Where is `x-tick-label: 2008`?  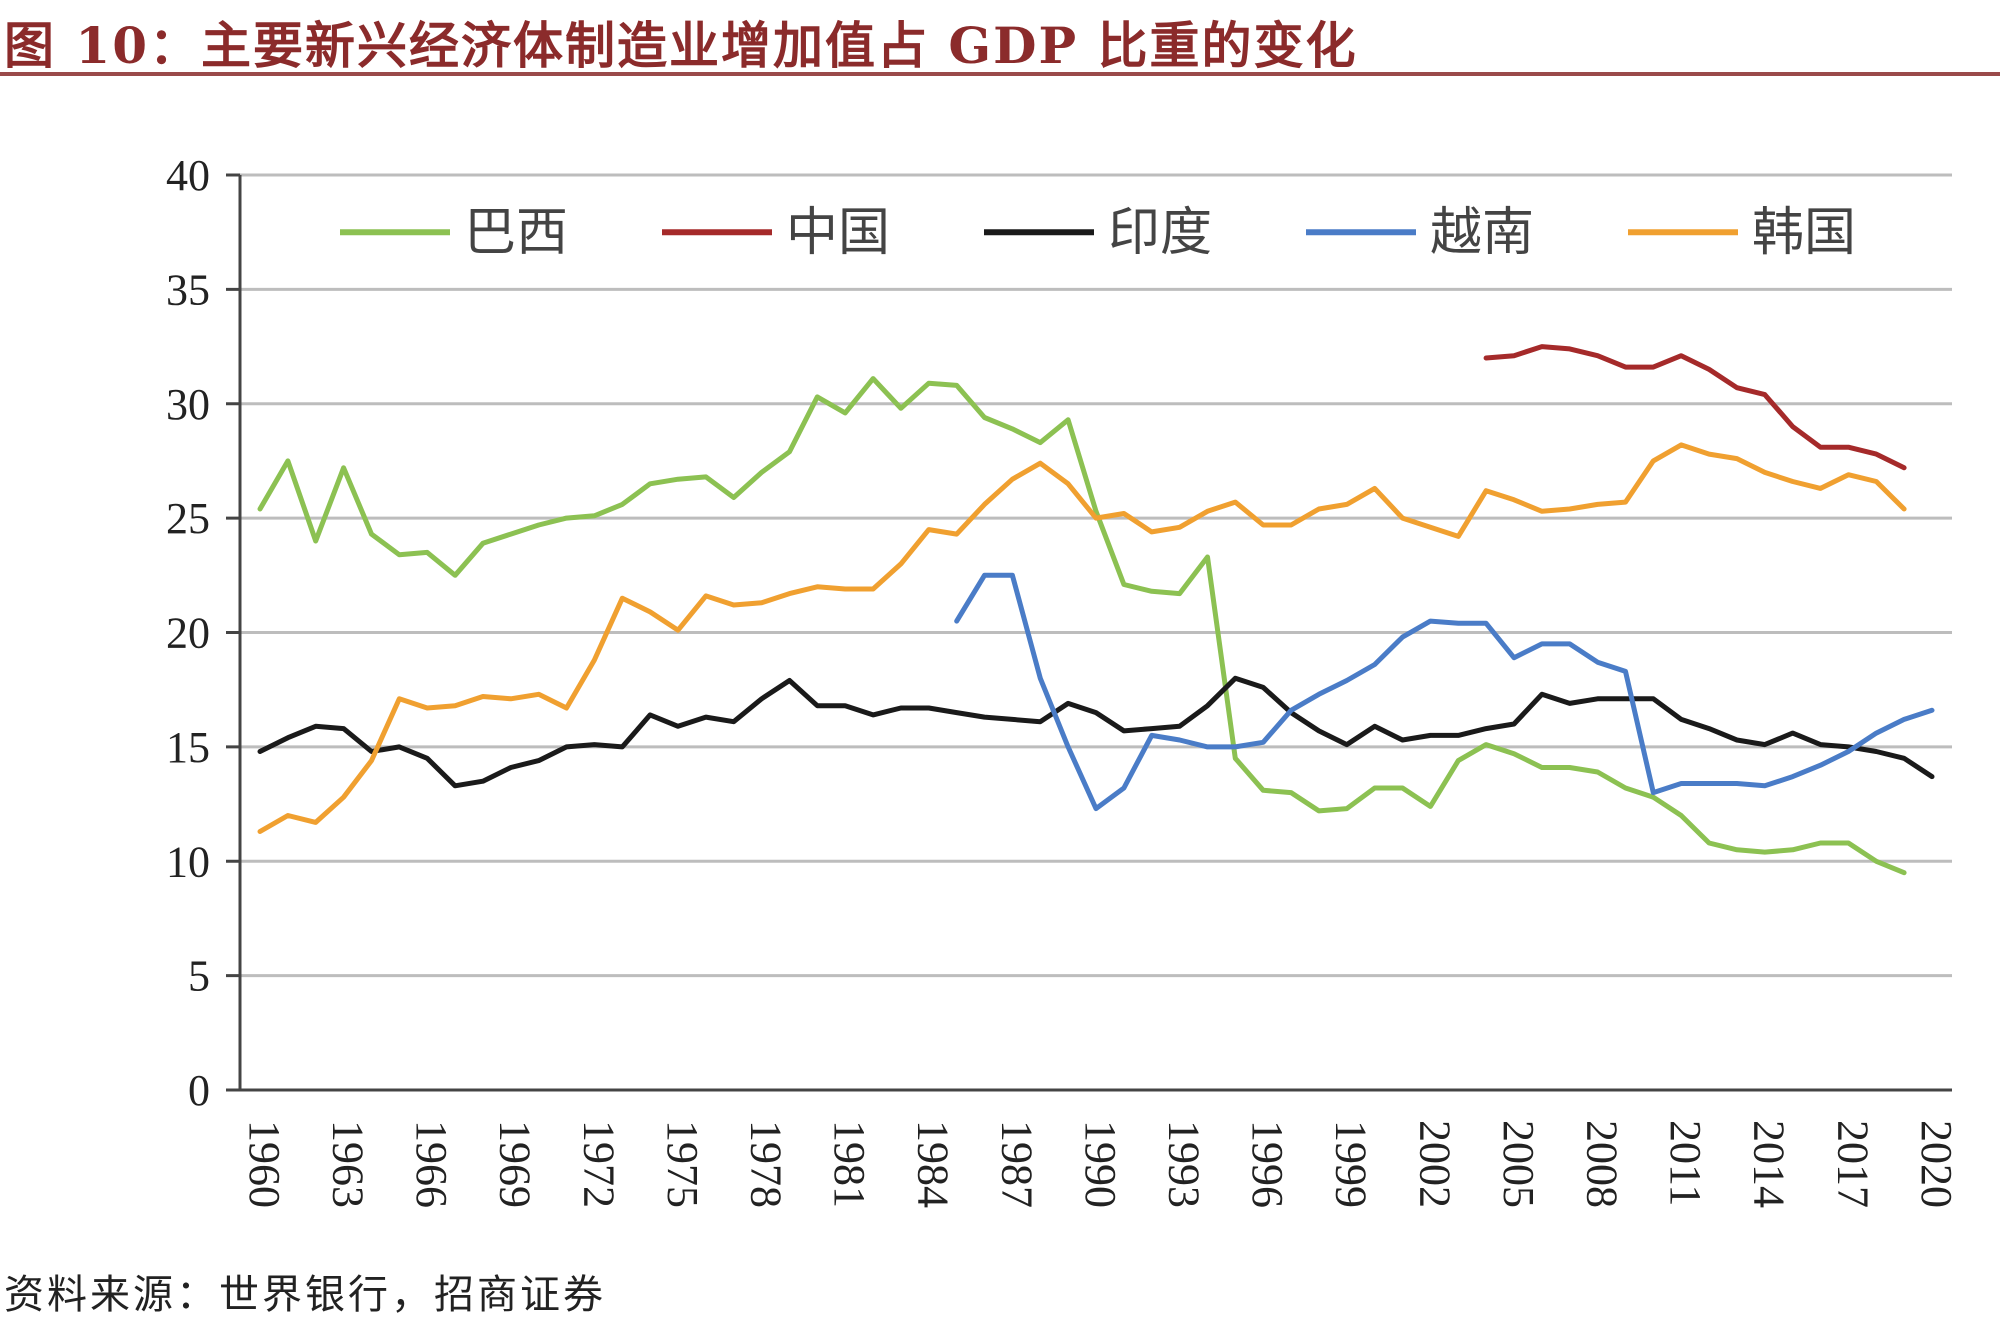 x-tick-label: 2008 is located at coordinates (1602, 1164).